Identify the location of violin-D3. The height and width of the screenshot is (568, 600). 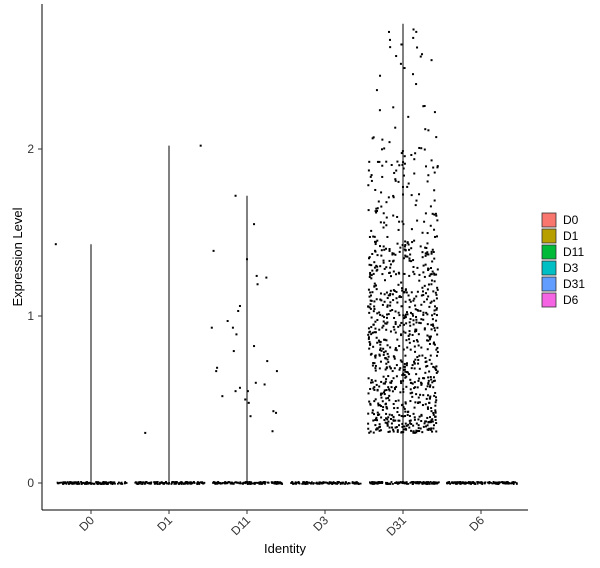
(326, 483).